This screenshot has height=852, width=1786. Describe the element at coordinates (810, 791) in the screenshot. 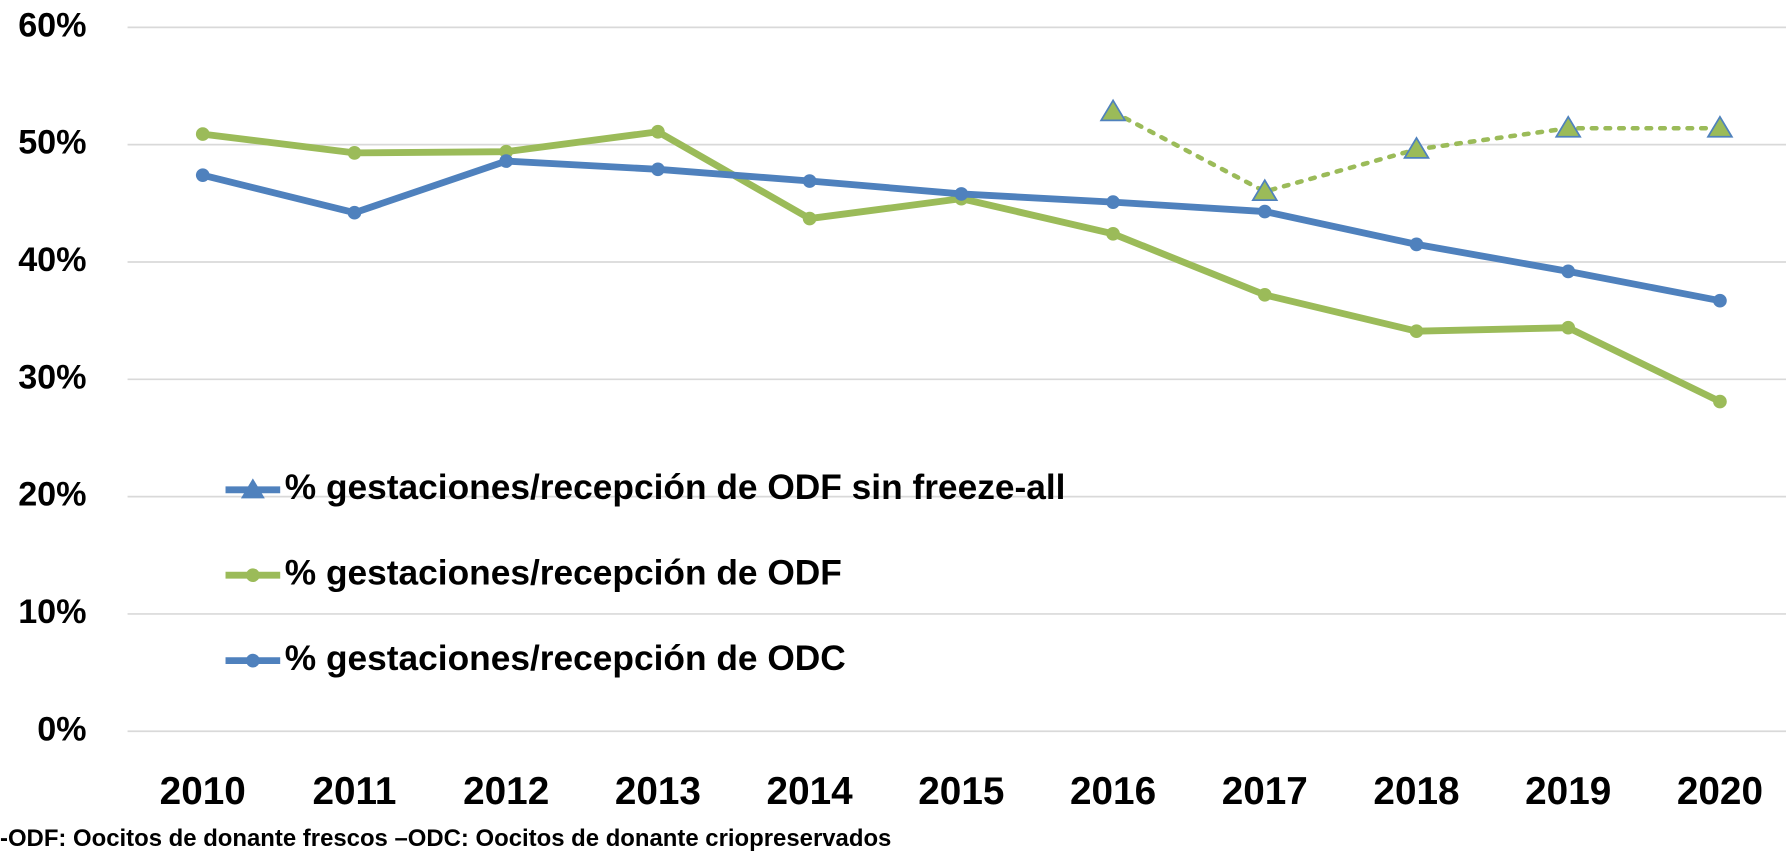

I see `x-tick-label: 2014` at that location.